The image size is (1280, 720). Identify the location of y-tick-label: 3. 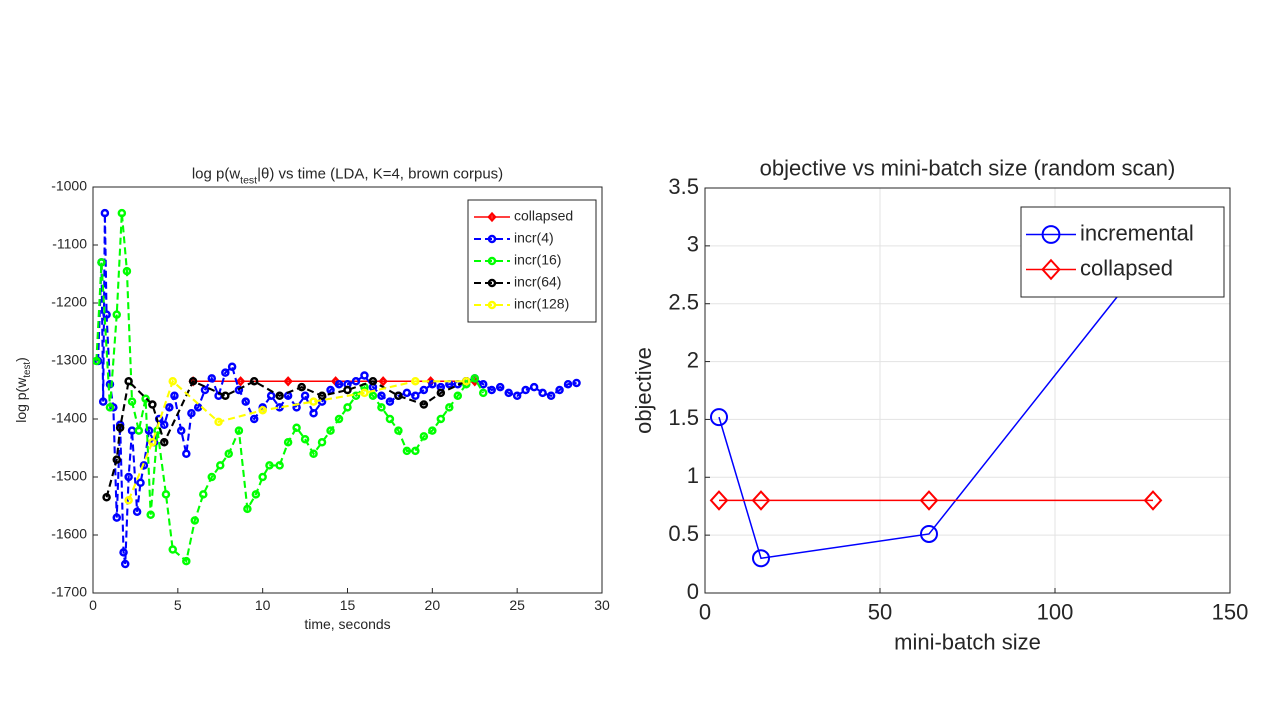
(693, 244).